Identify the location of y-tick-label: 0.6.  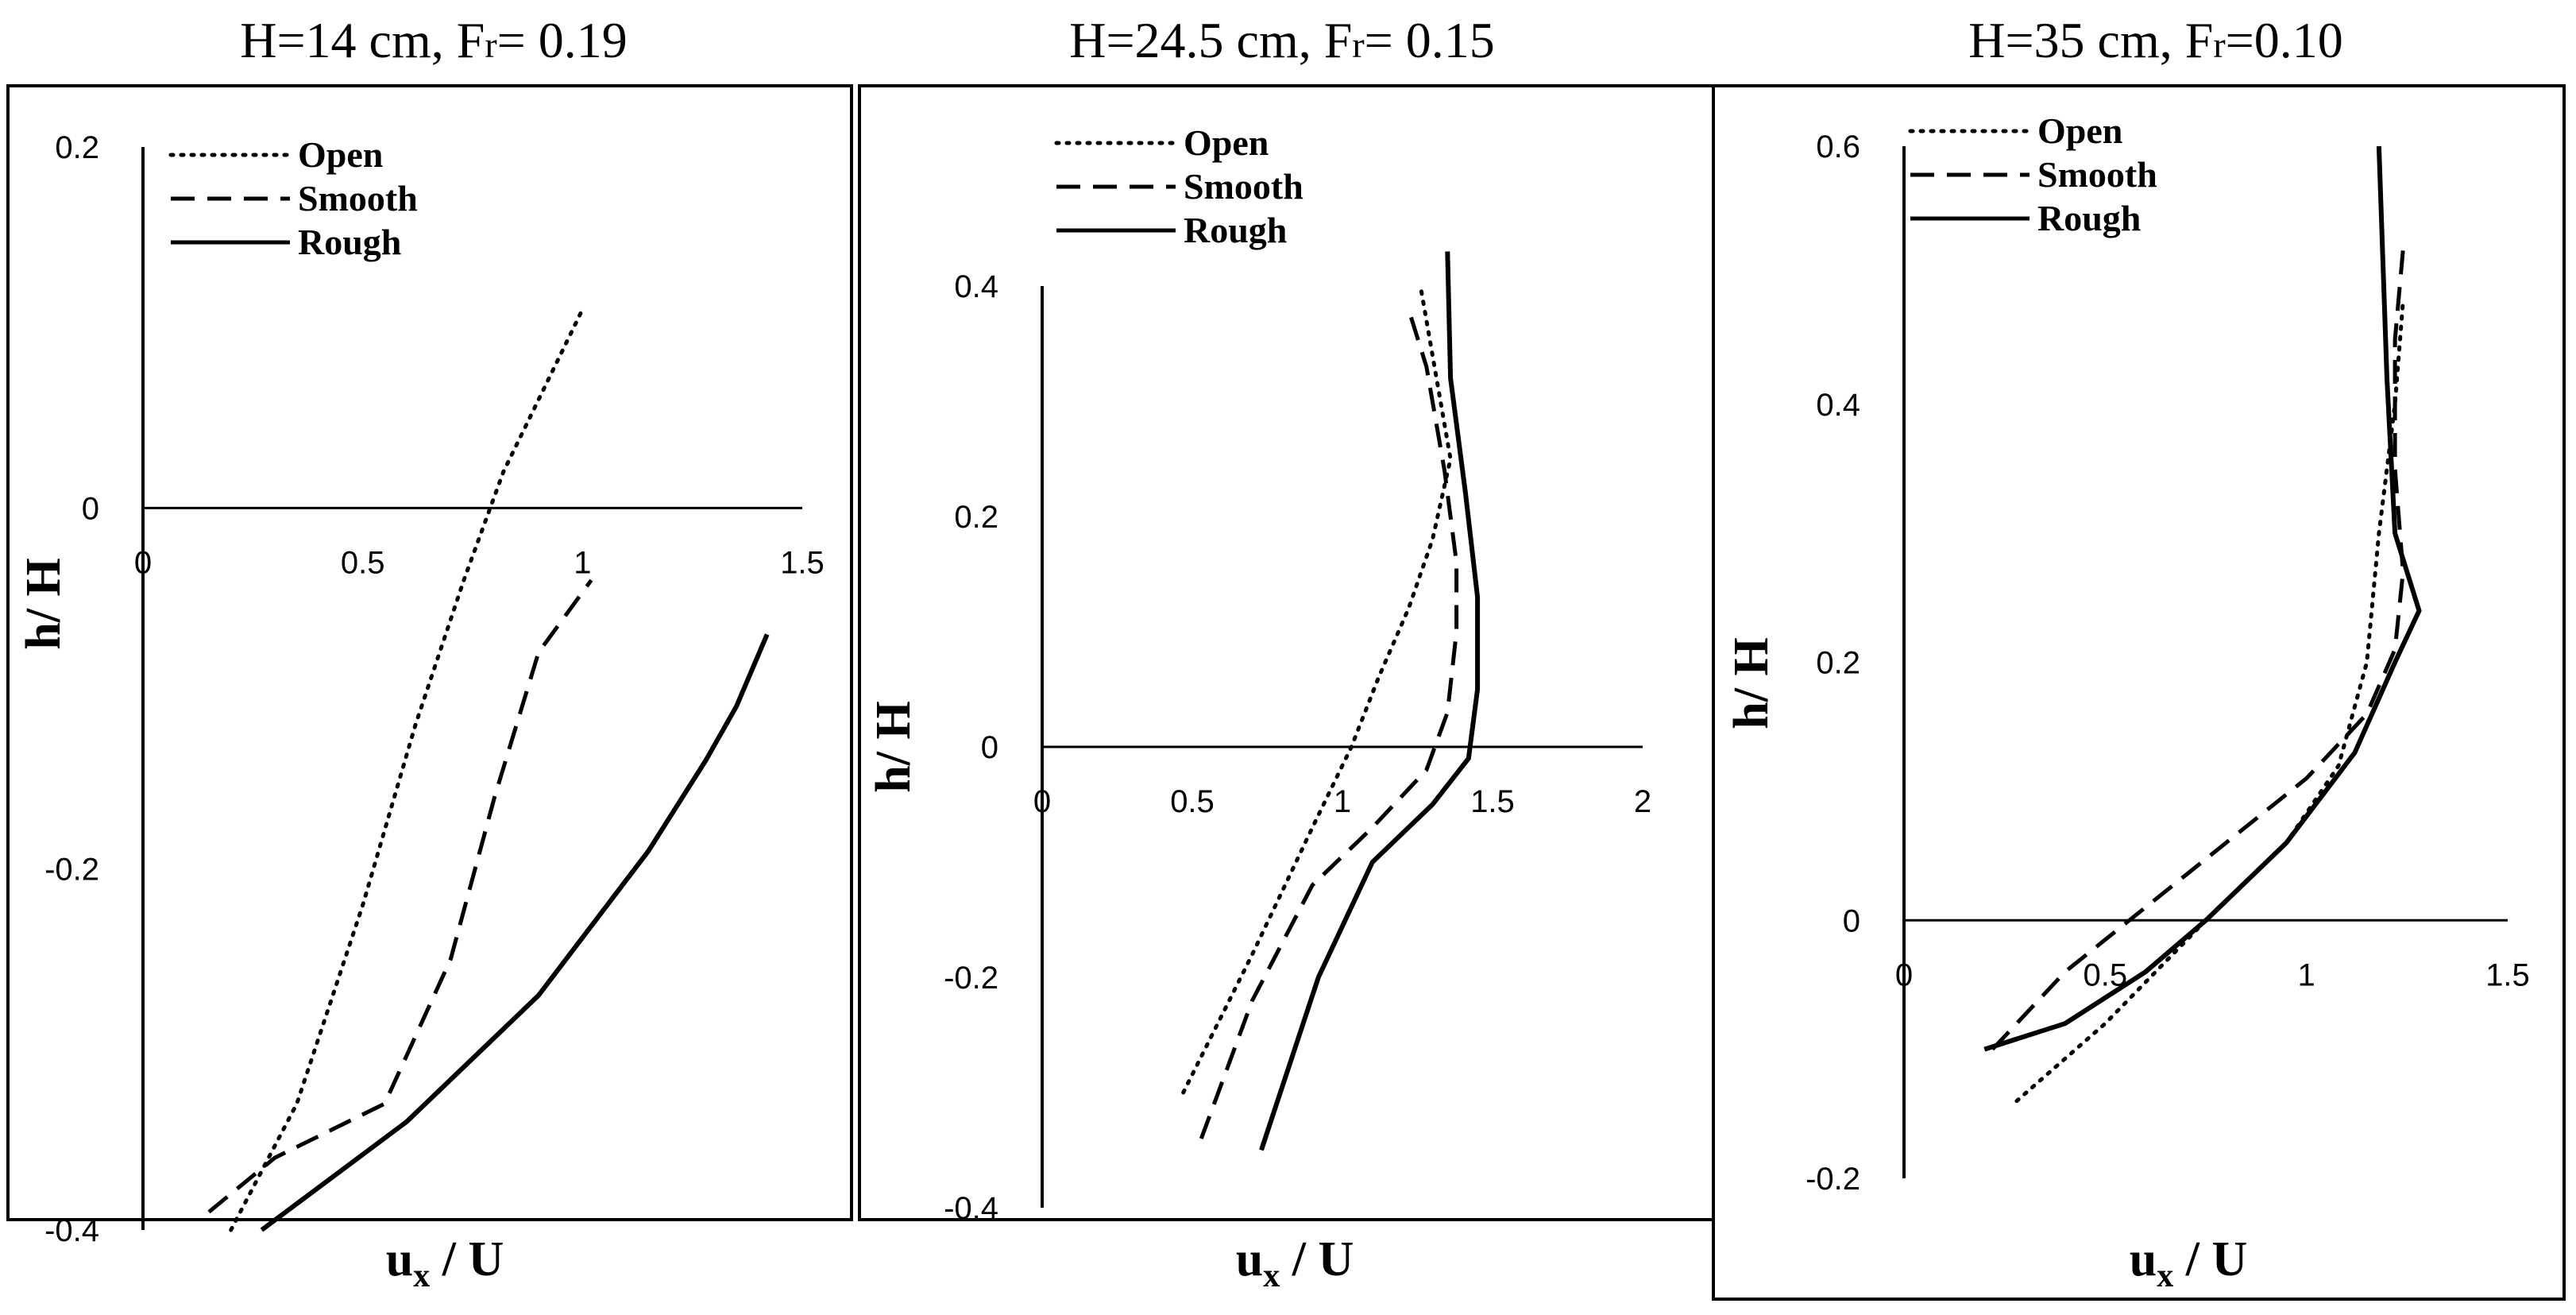
(1838, 147).